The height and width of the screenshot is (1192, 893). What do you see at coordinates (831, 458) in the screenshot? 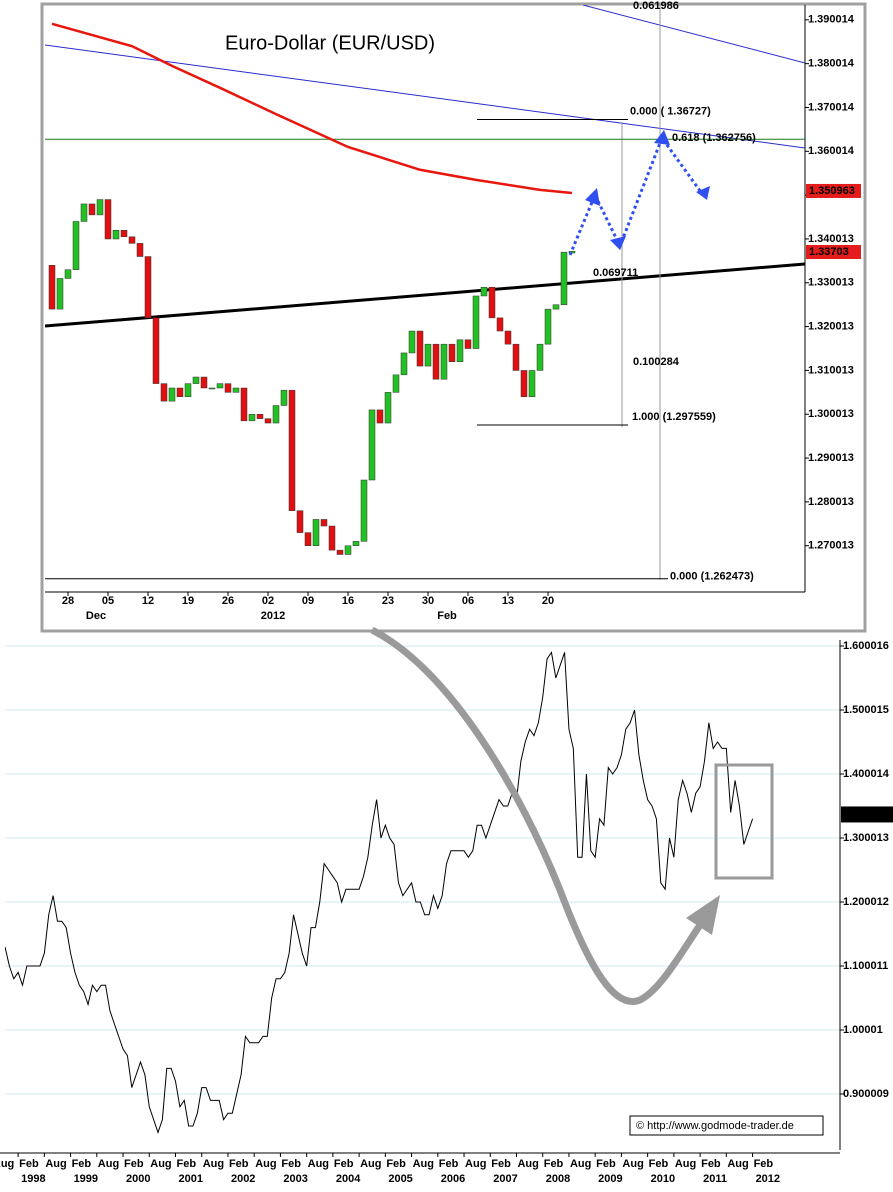
I see `y-tick-label: 1.290013` at bounding box center [831, 458].